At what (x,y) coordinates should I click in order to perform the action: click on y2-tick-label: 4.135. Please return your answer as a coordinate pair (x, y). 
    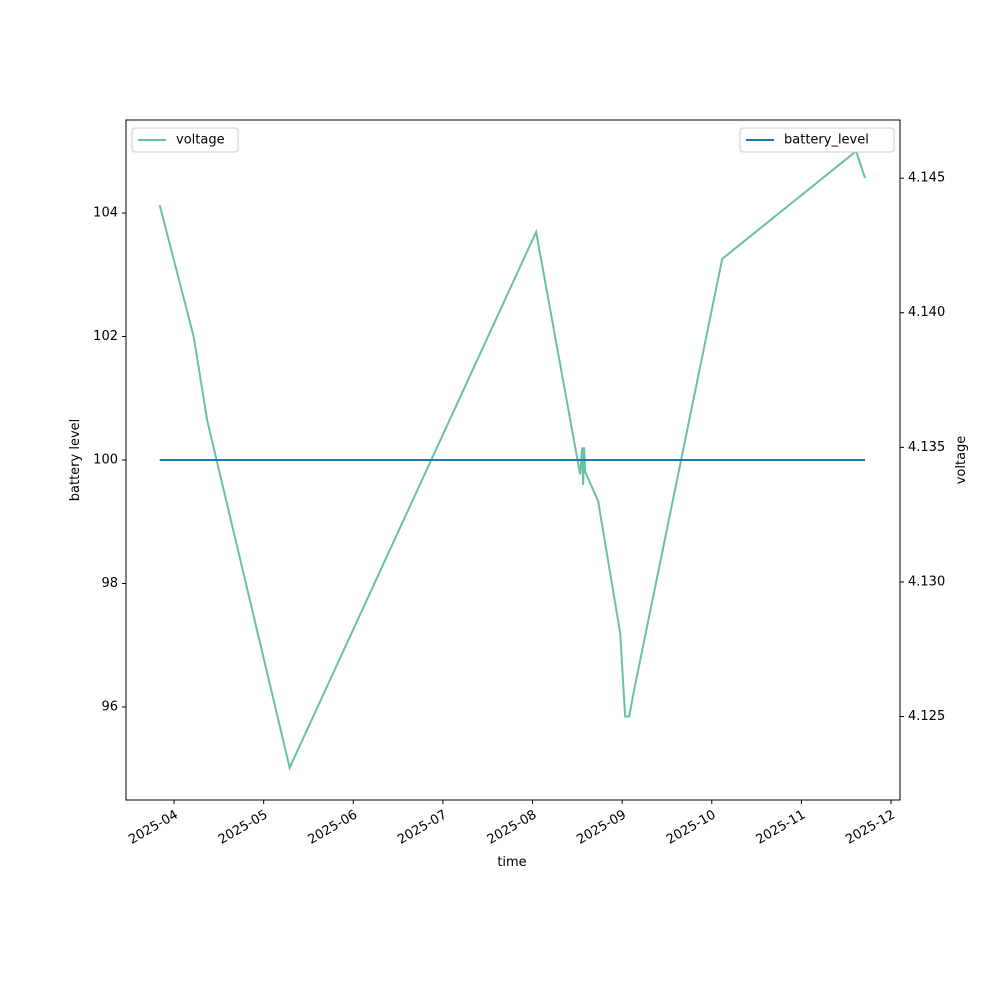
    Looking at the image, I should click on (926, 447).